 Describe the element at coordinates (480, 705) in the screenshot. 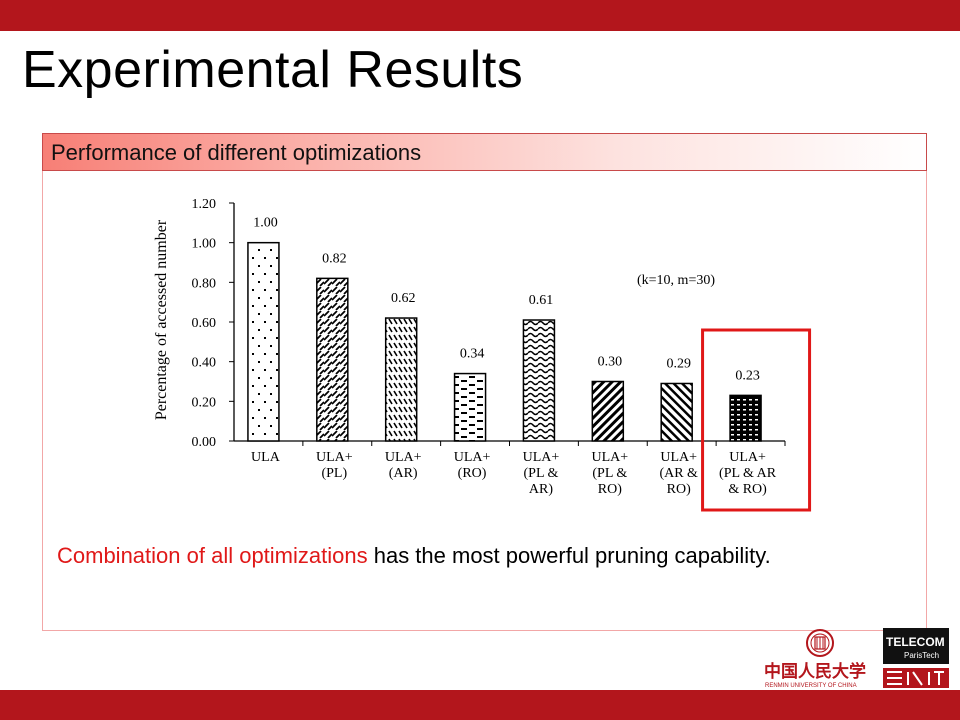

I see `bottom-banner` at that location.